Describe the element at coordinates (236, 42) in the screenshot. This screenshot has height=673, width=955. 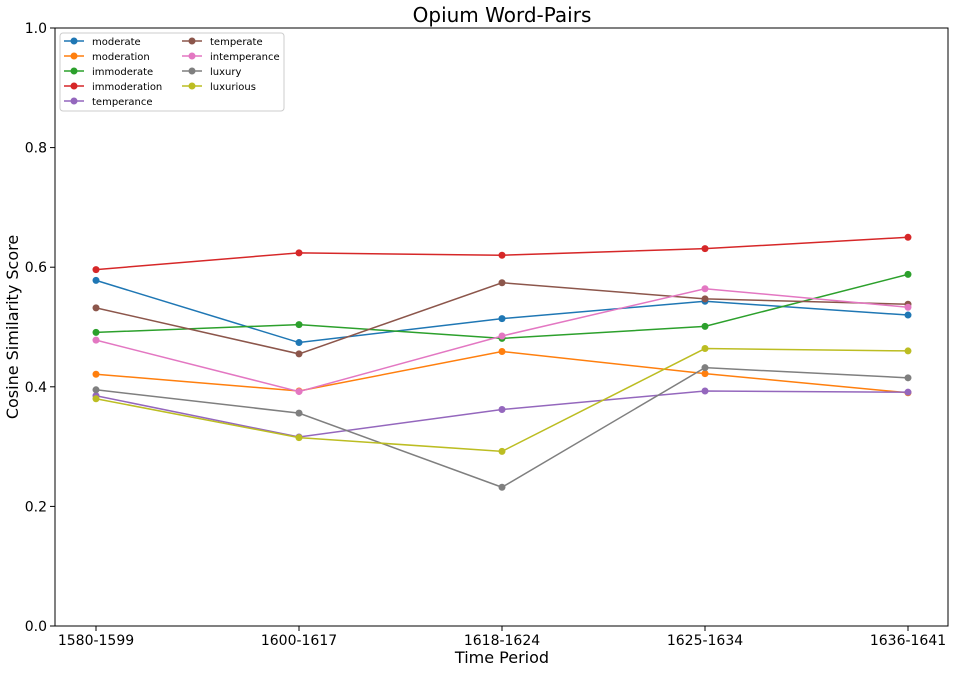
I see `legend-label: temperate` at that location.